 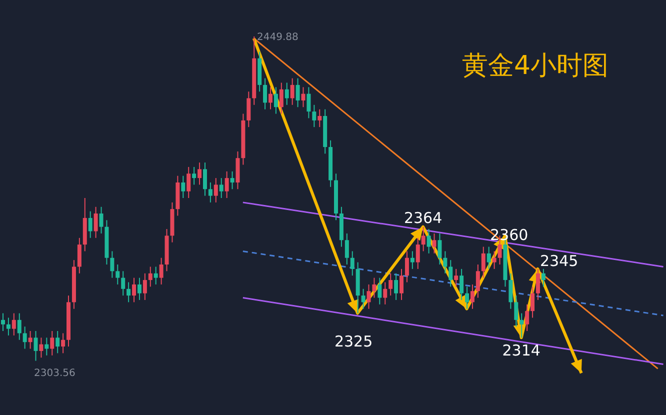 I want to click on annotation: 2449.88, so click(x=277, y=38).